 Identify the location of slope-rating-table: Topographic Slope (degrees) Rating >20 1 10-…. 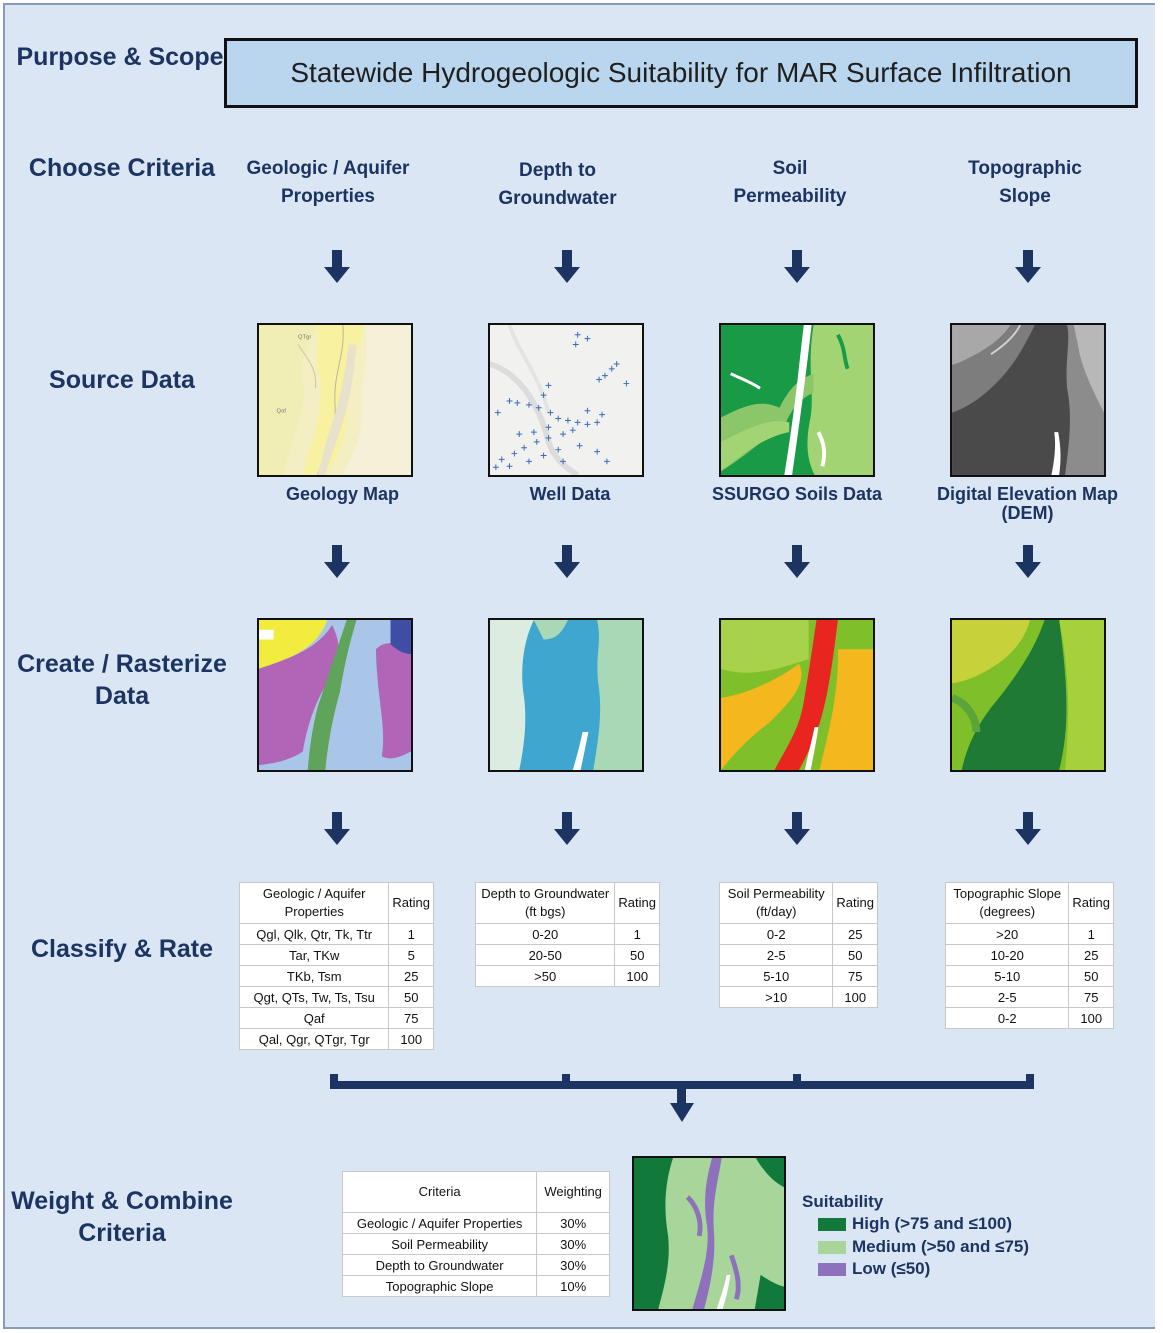
(1029, 955).